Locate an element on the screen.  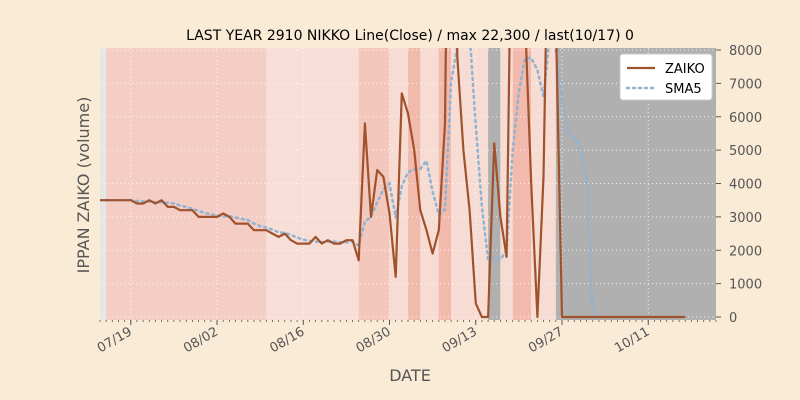
y-tick-label: 5000 is located at coordinates (745, 151).